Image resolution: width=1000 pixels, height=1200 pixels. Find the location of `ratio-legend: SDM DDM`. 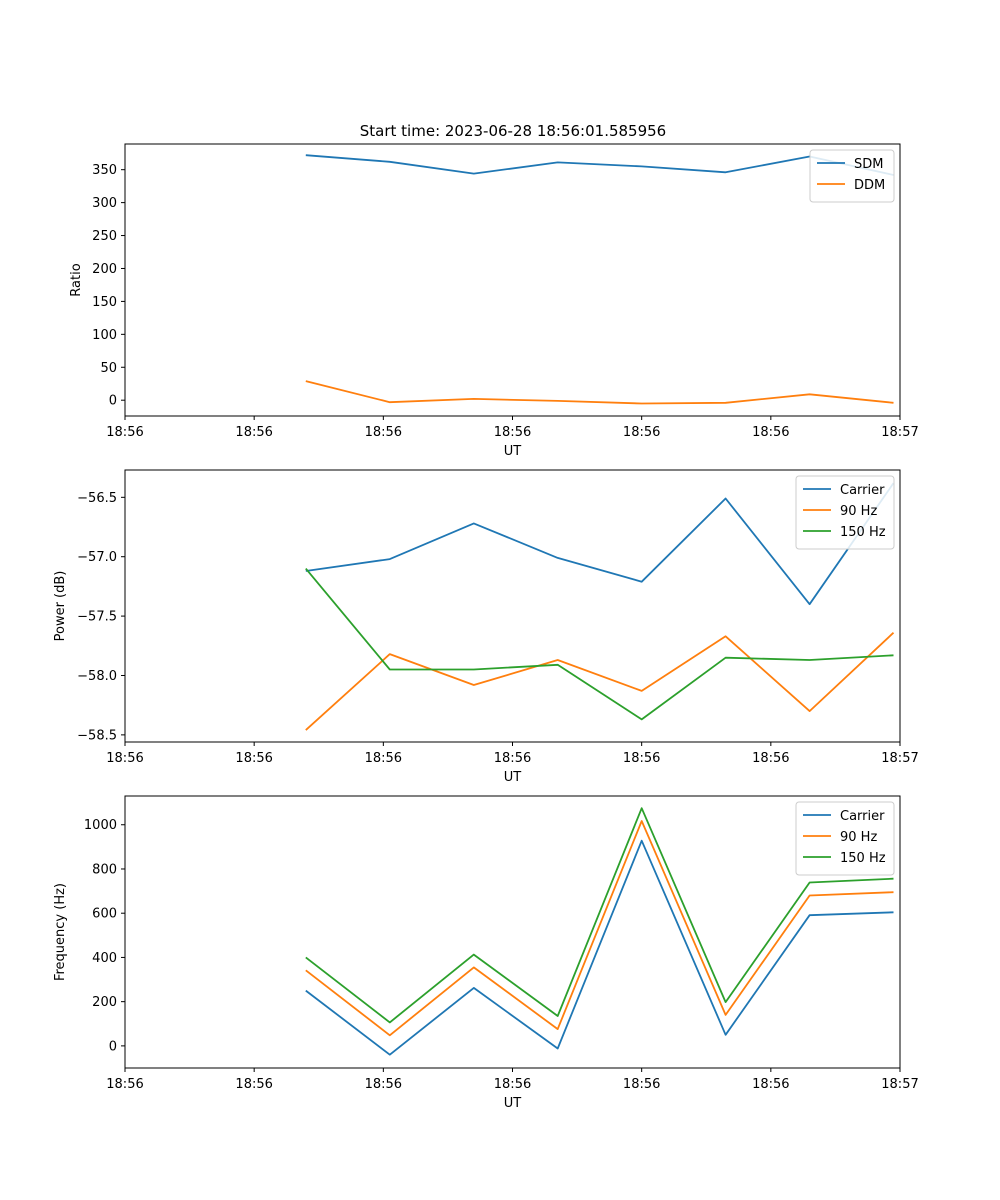

ratio-legend: SDM DDM is located at coordinates (852, 176).